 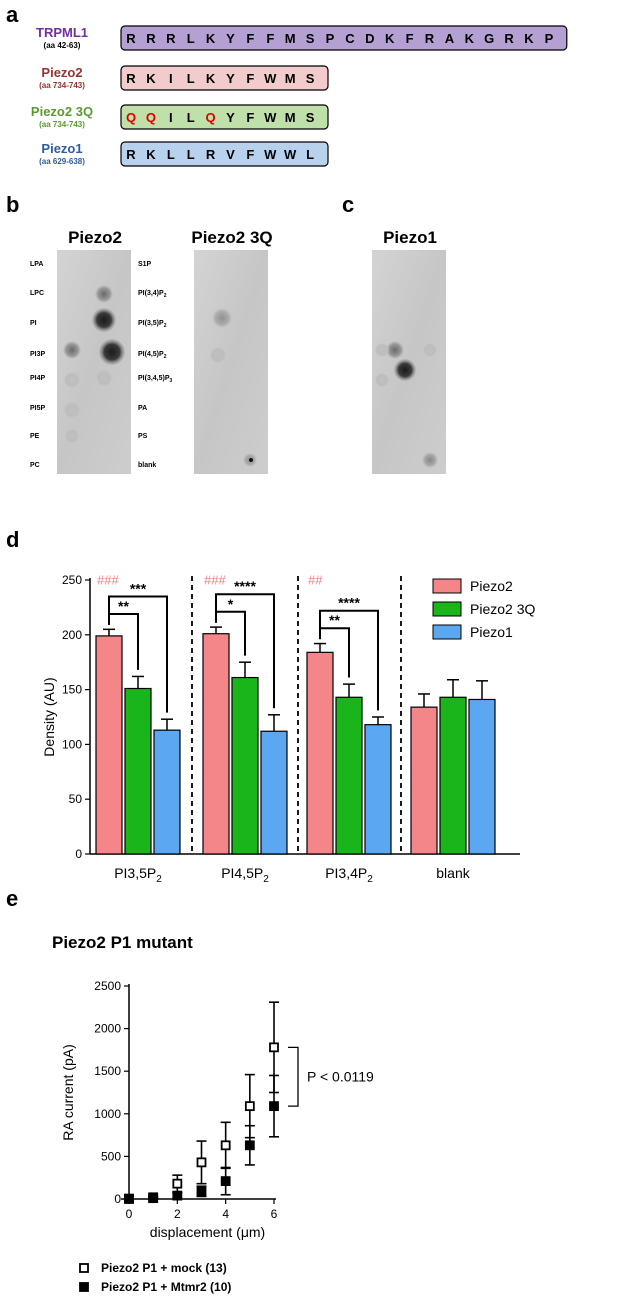 I want to click on y-tick-label: 1000, so click(x=107, y=1114).